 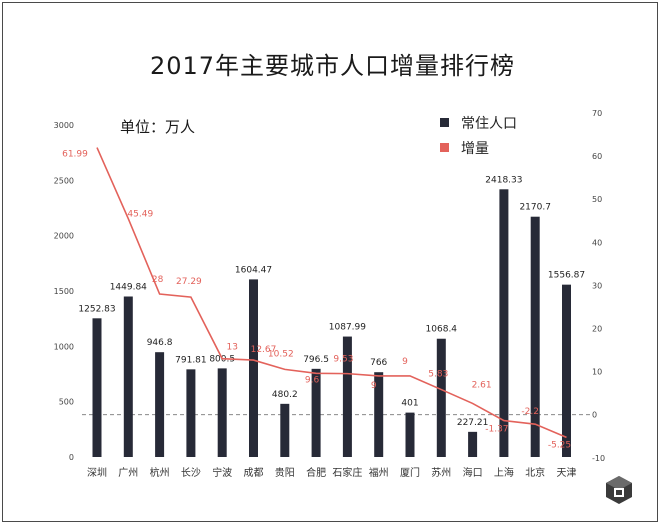 What do you see at coordinates (231, 348) in the screenshot?
I see `increase-value-label: 13` at bounding box center [231, 348].